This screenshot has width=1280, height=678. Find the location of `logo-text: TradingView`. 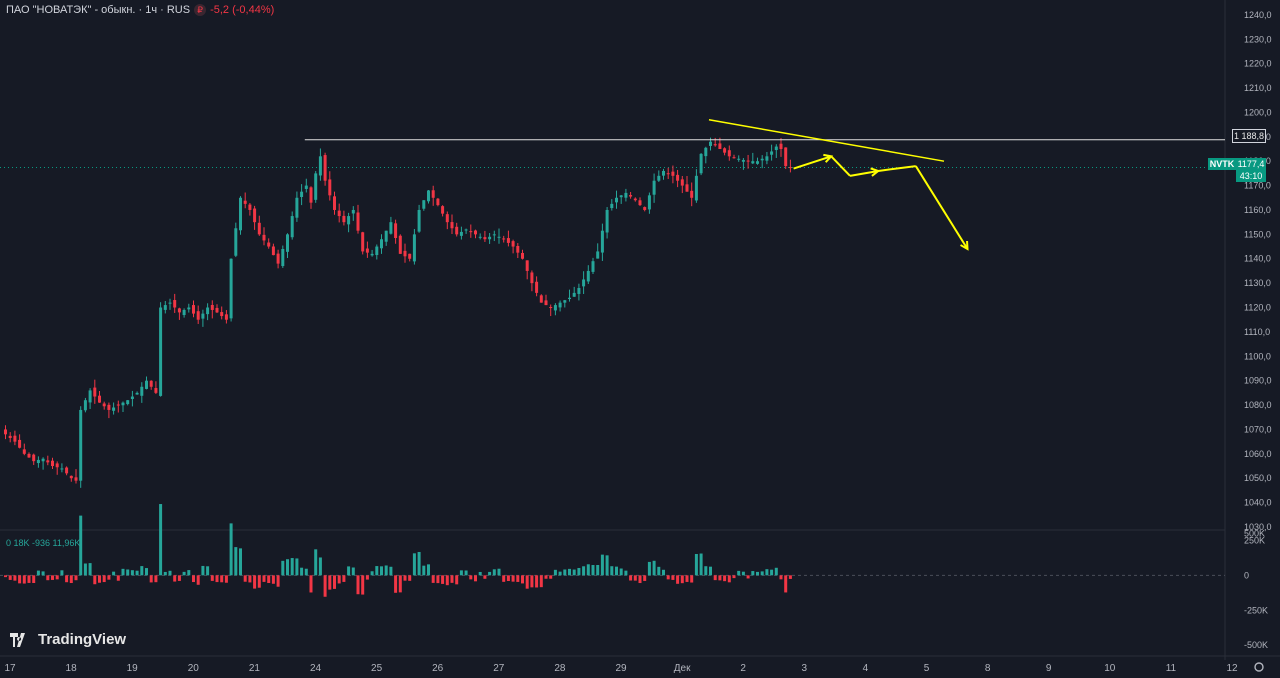

logo-text: TradingView is located at coordinates (82, 639).